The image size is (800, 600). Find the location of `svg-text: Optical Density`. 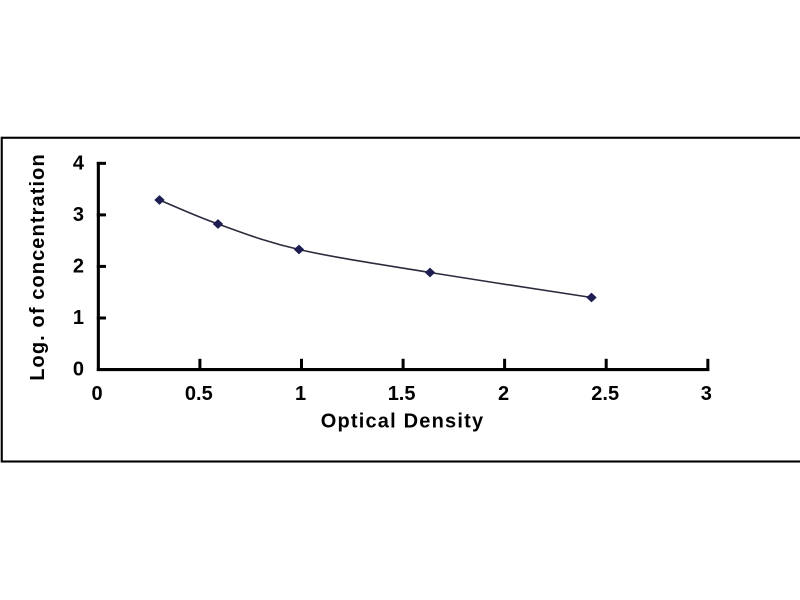

svg-text: Optical Density is located at coordinates (403, 422).